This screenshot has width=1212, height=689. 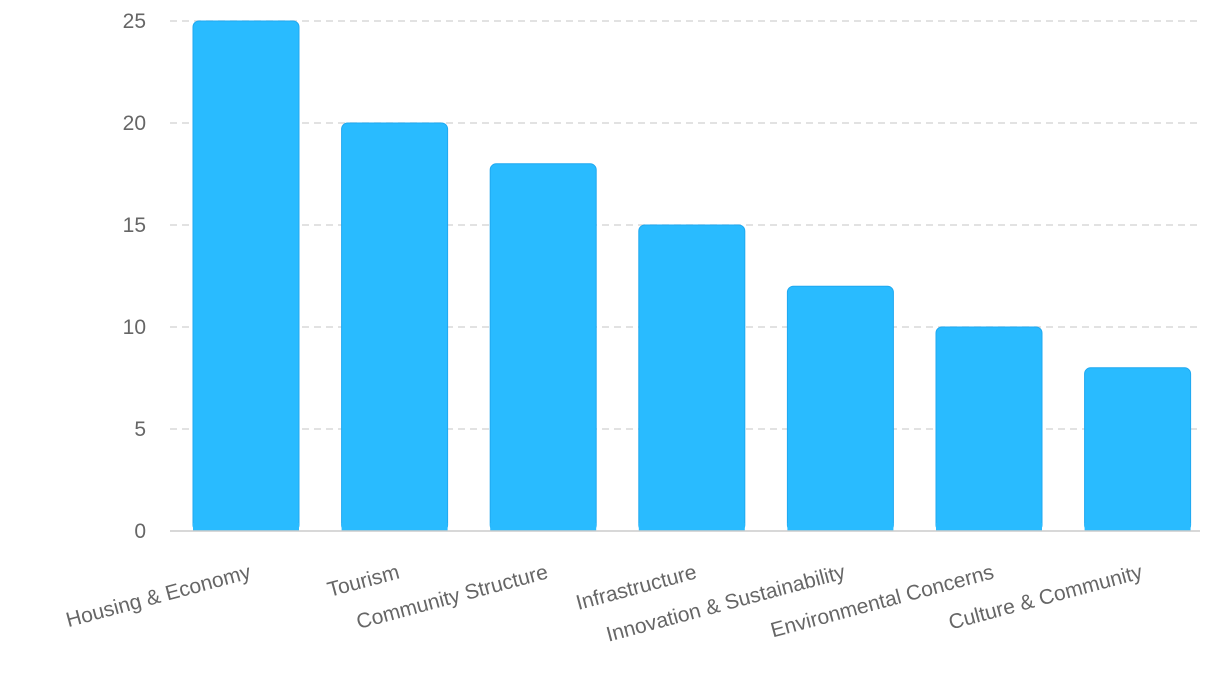 What do you see at coordinates (134, 327) in the screenshot?
I see `y-tick-label: 10` at bounding box center [134, 327].